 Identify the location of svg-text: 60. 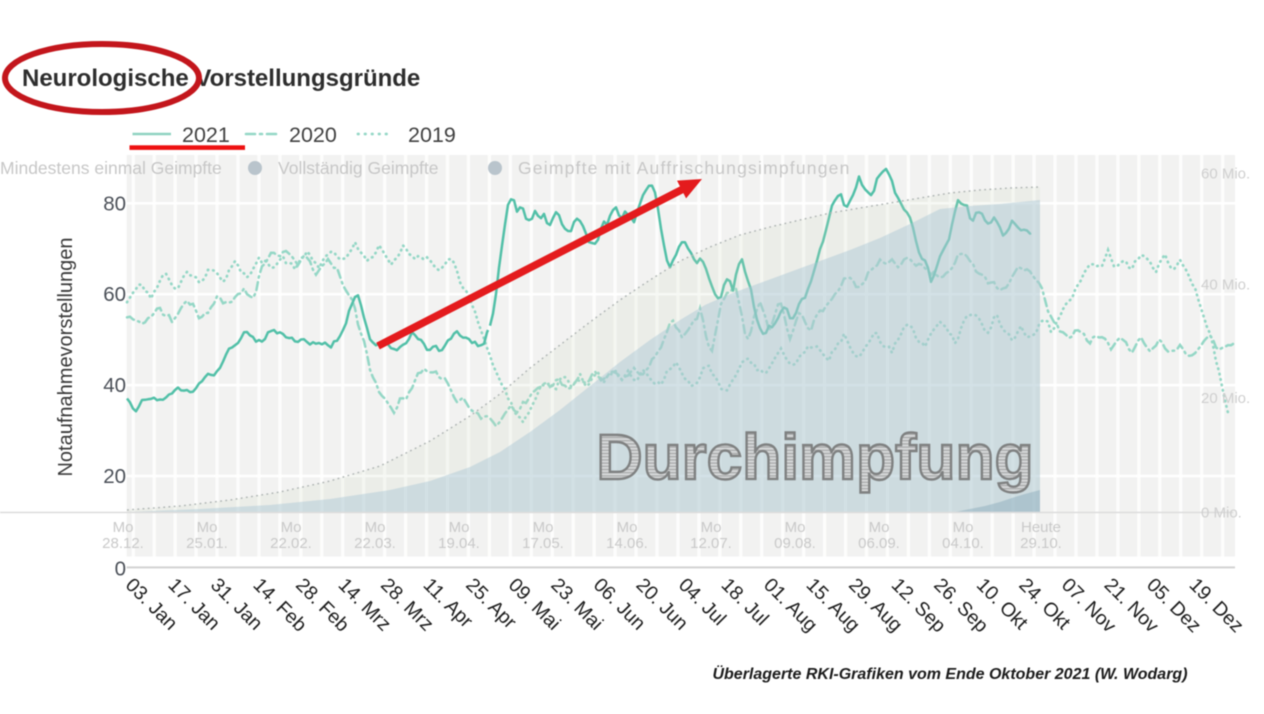
(114, 294).